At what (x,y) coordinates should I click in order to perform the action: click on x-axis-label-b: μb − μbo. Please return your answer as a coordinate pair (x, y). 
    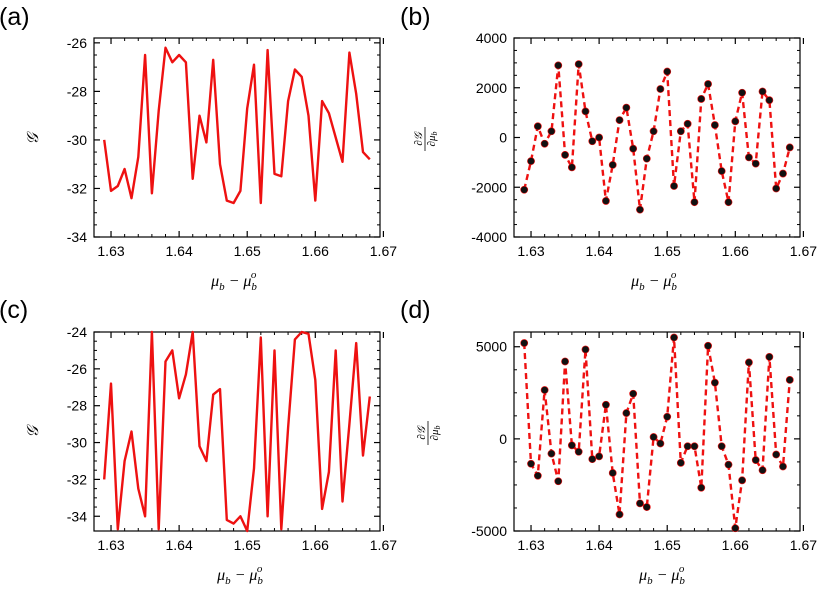
    Looking at the image, I should click on (653, 281).